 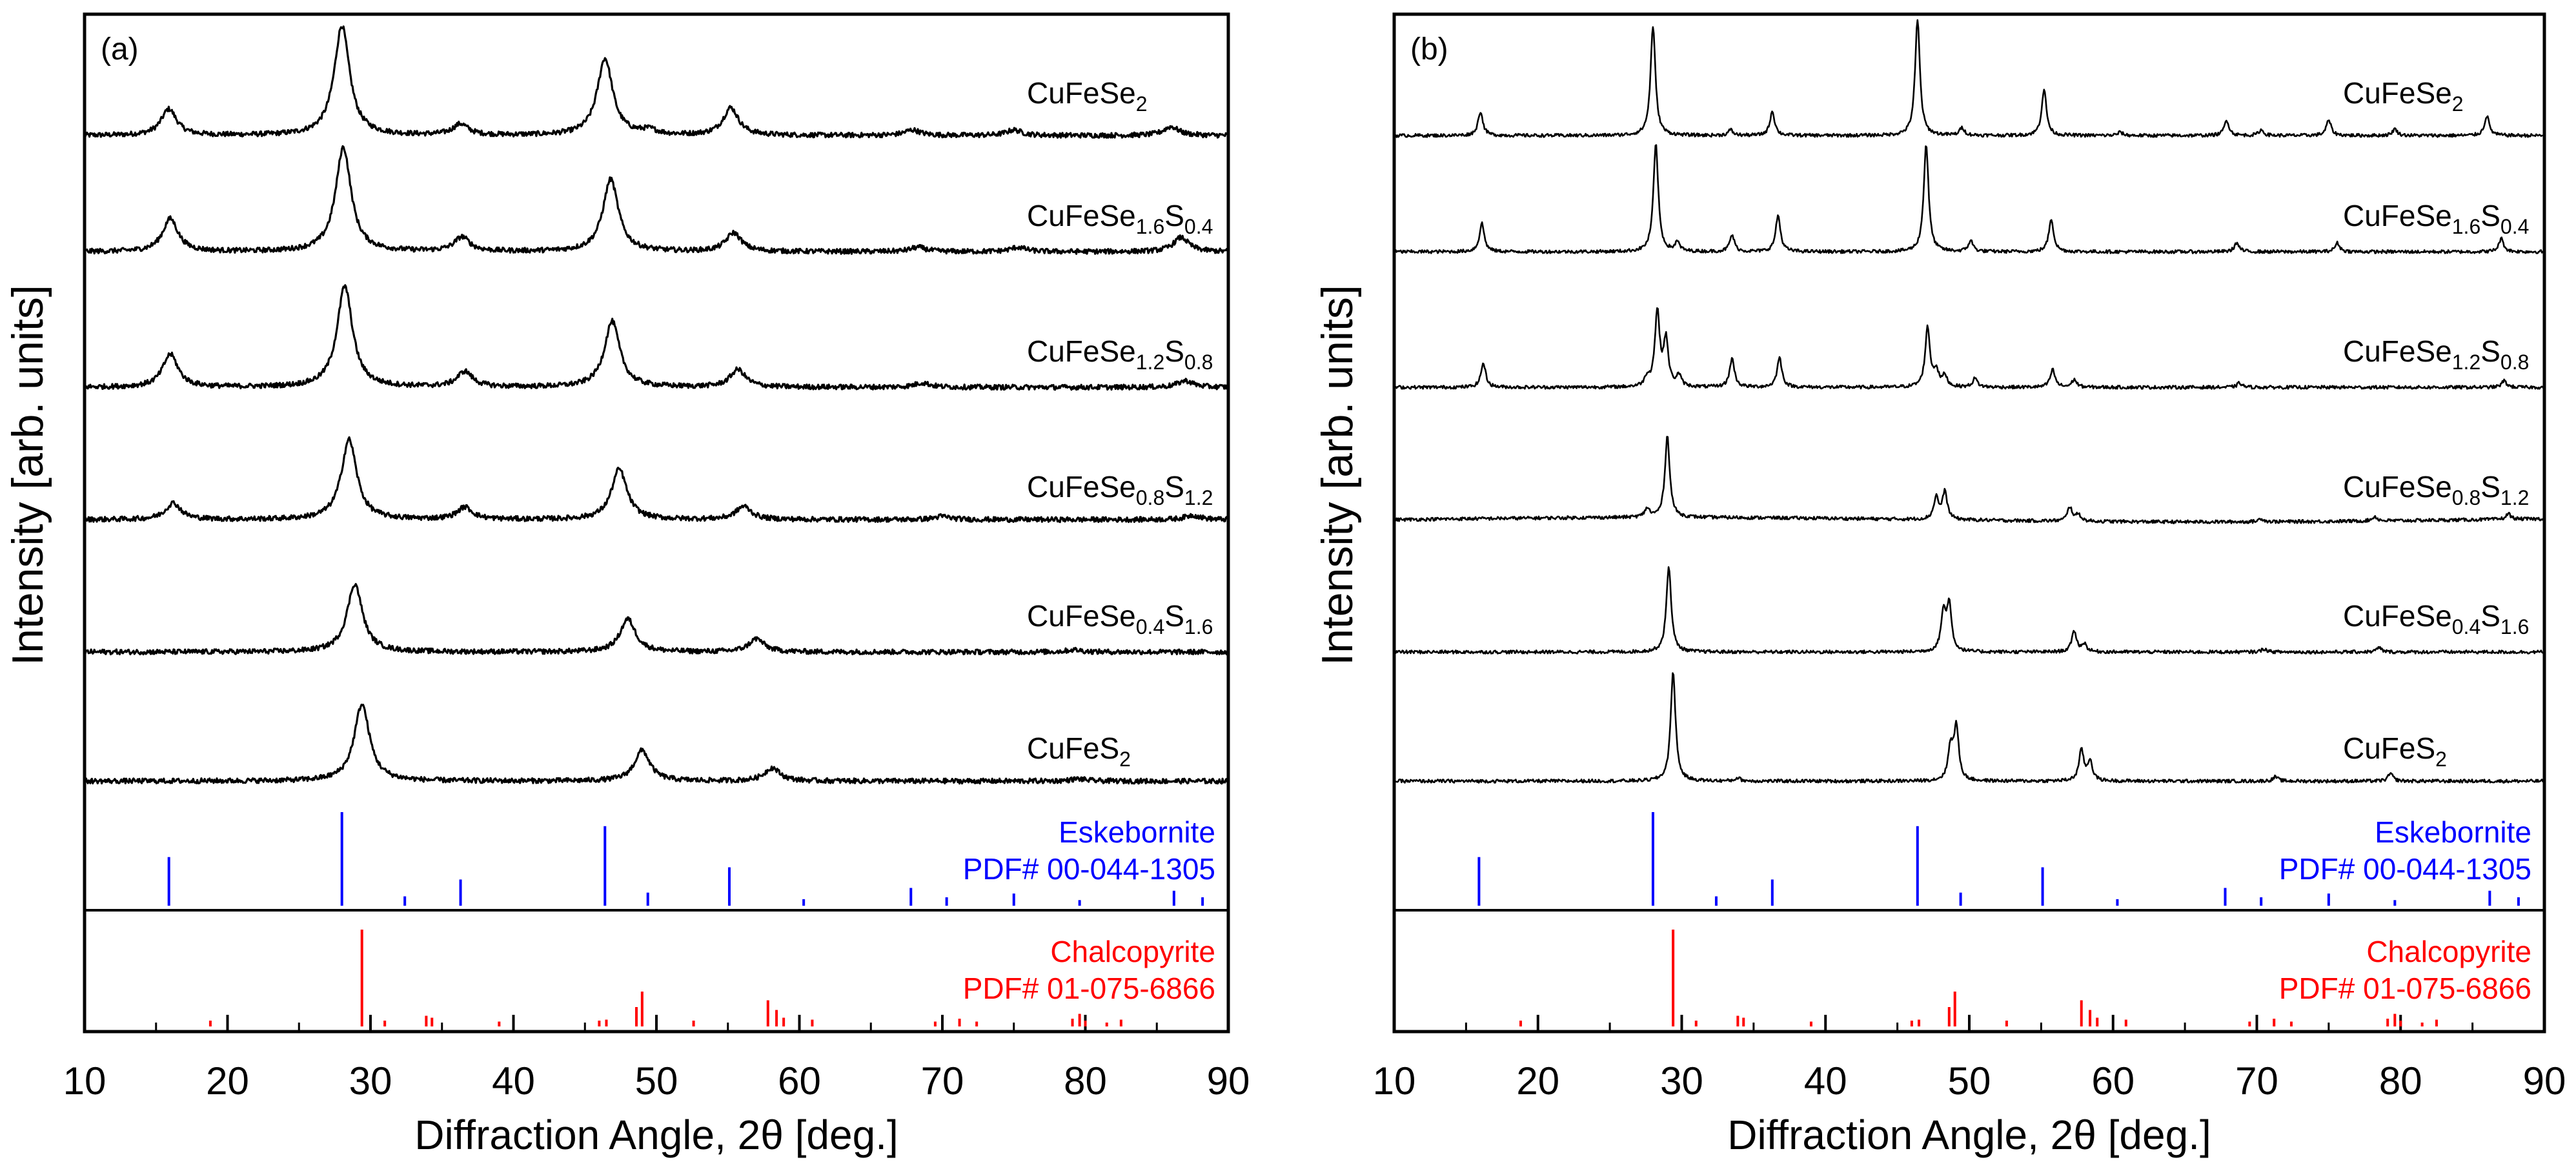 What do you see at coordinates (120, 49) in the screenshot?
I see `panel-label: (a)` at bounding box center [120, 49].